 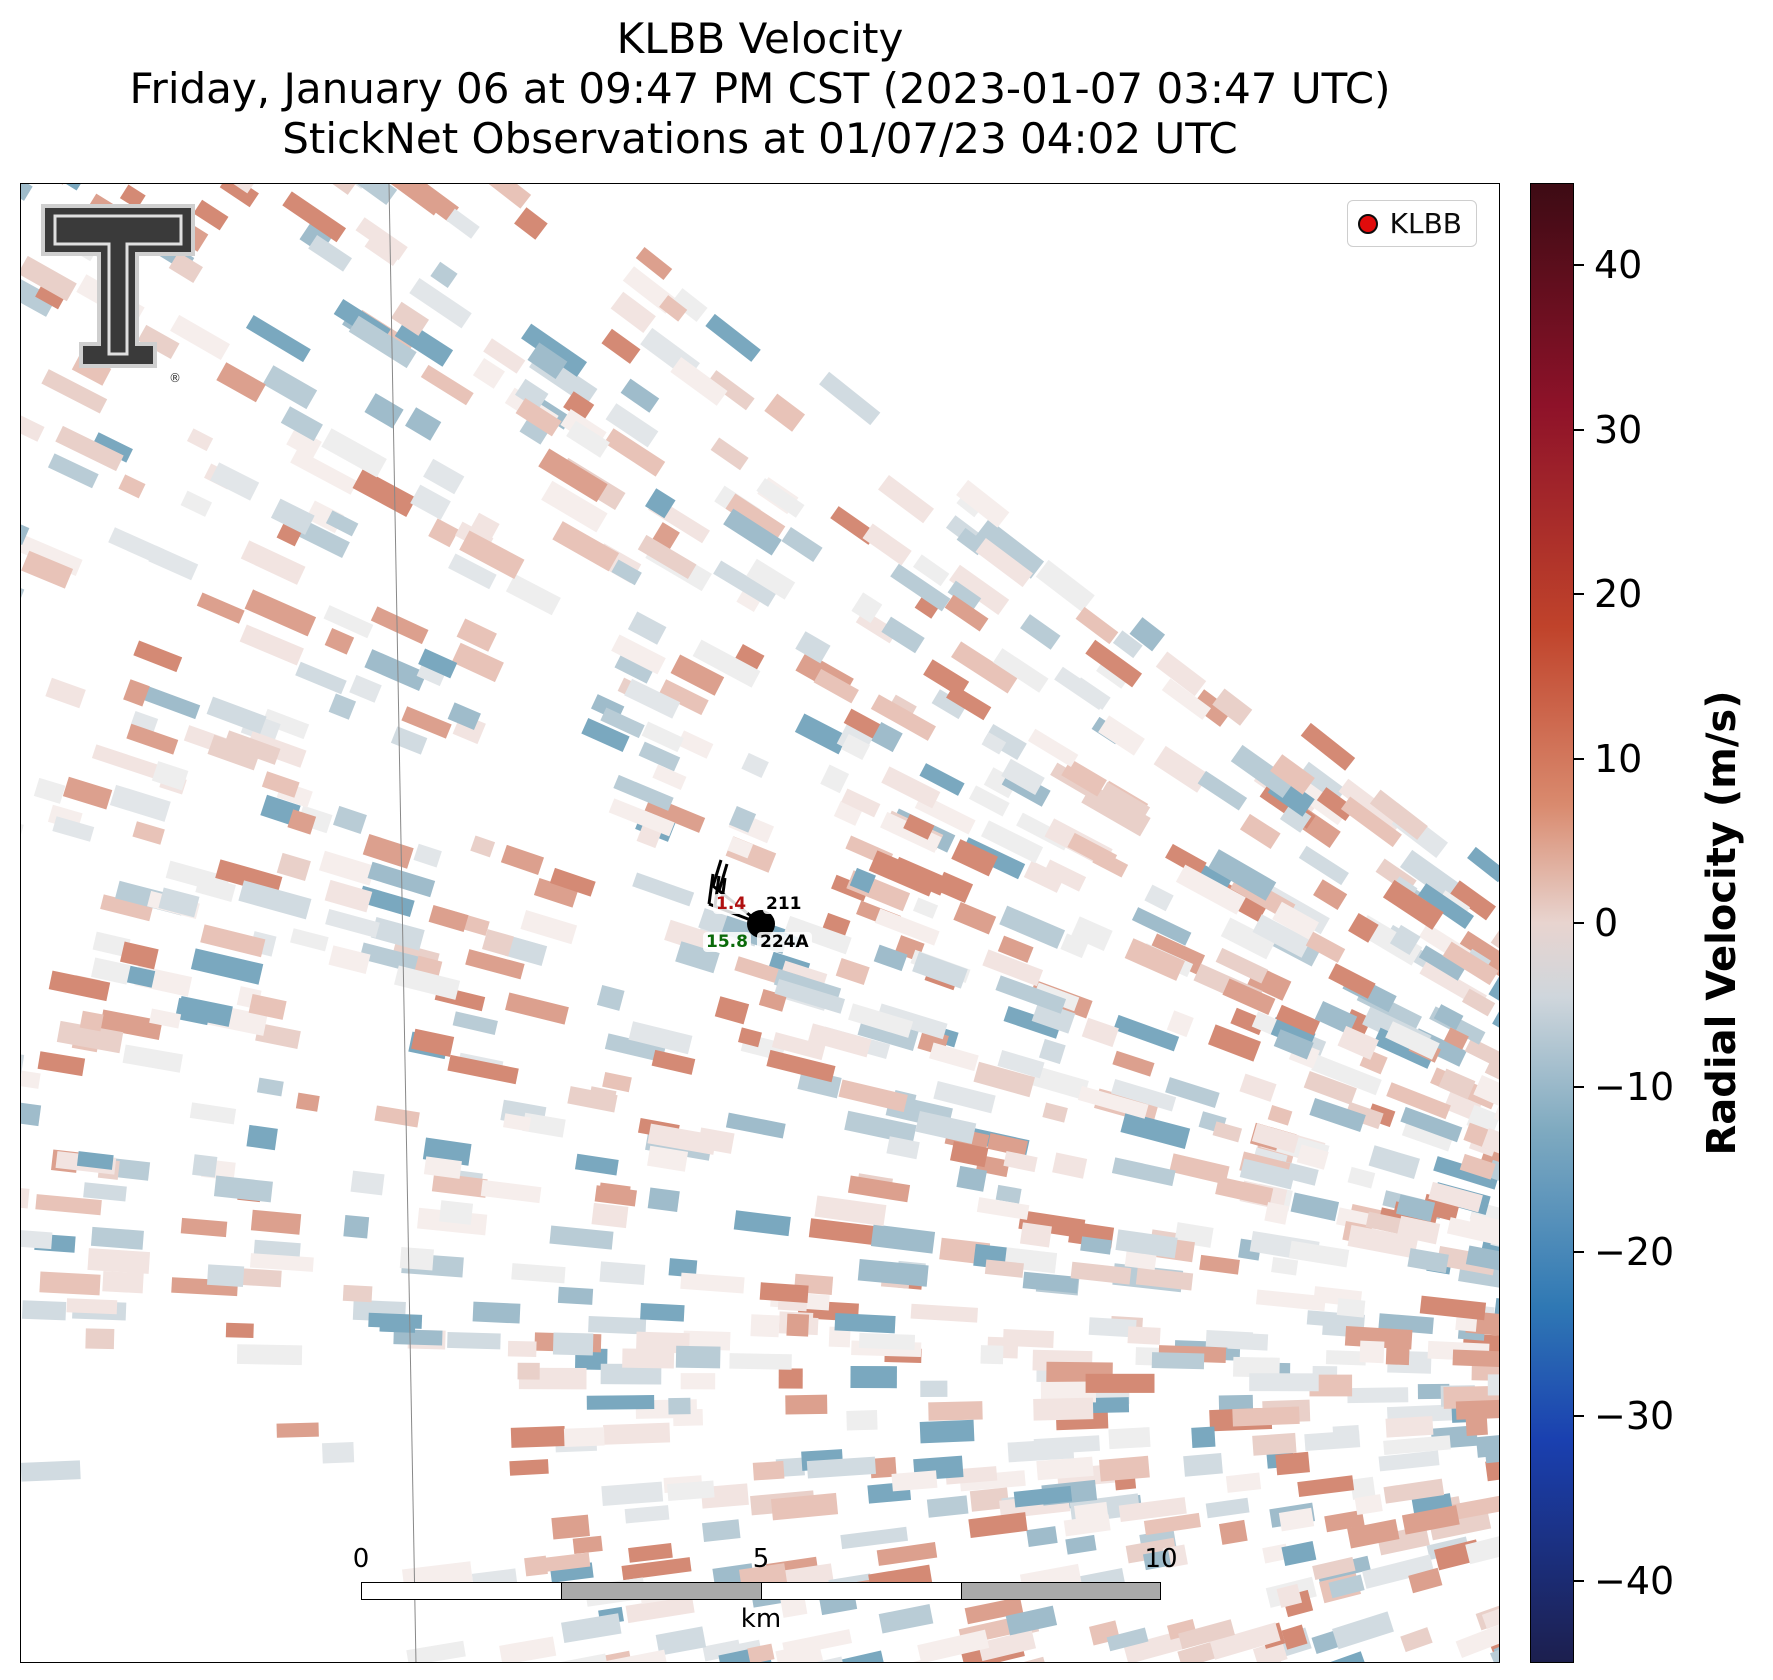 What do you see at coordinates (1411, 223) in the screenshot?
I see `map-legend: KLBB` at bounding box center [1411, 223].